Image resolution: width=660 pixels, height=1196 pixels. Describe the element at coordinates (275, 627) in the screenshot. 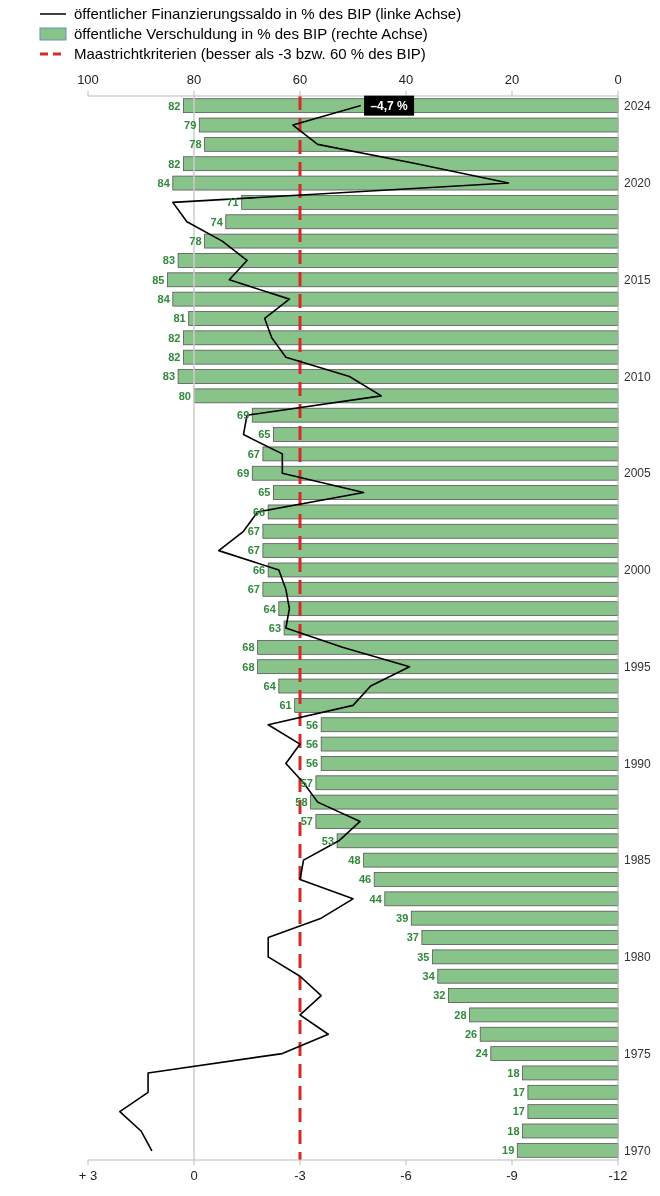

I see `data-label: 63` at that location.